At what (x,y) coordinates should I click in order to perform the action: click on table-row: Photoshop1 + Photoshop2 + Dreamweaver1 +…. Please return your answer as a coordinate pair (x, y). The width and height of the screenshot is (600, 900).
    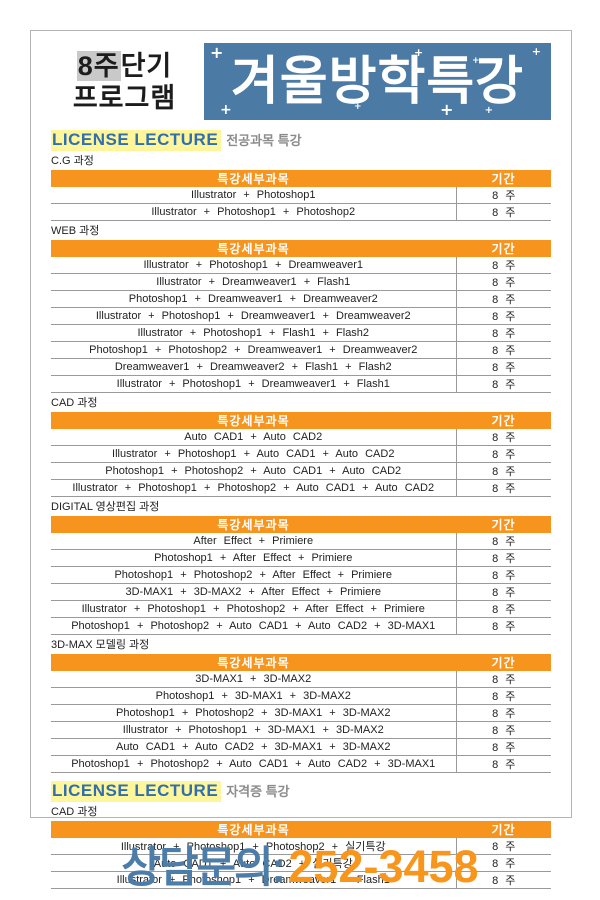
    Looking at the image, I should click on (301, 350).